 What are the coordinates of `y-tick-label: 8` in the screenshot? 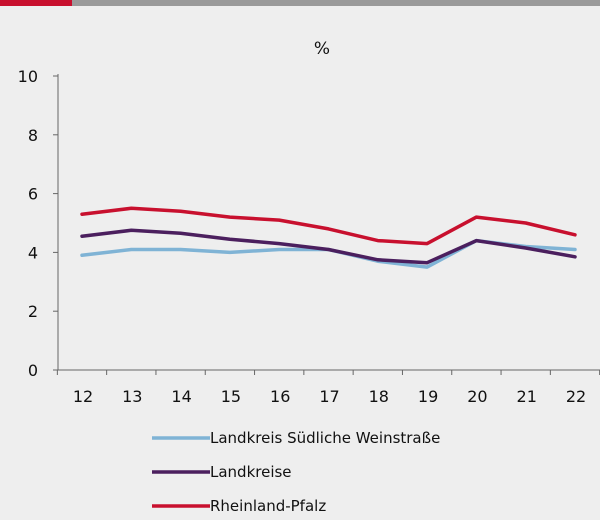 It's located at (33, 135).